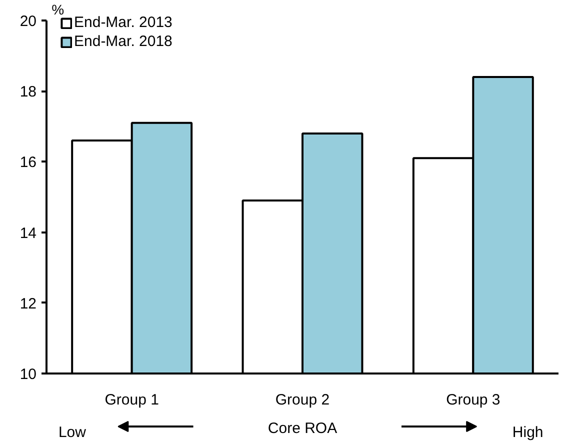 Image resolution: width=566 pixels, height=446 pixels. I want to click on y-tick-label: 20, so click(28, 21).